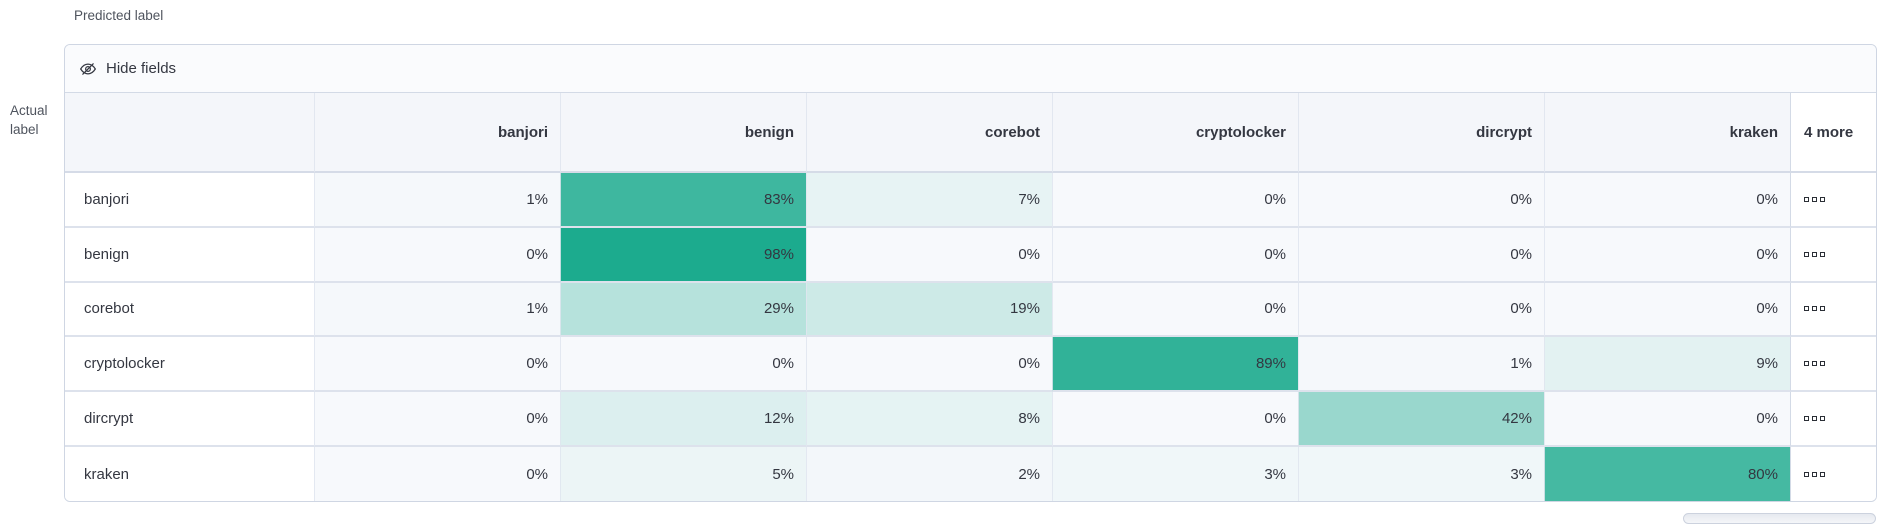 Image resolution: width=1896 pixels, height=524 pixels. I want to click on matrix-cell: 42%, so click(1421, 419).